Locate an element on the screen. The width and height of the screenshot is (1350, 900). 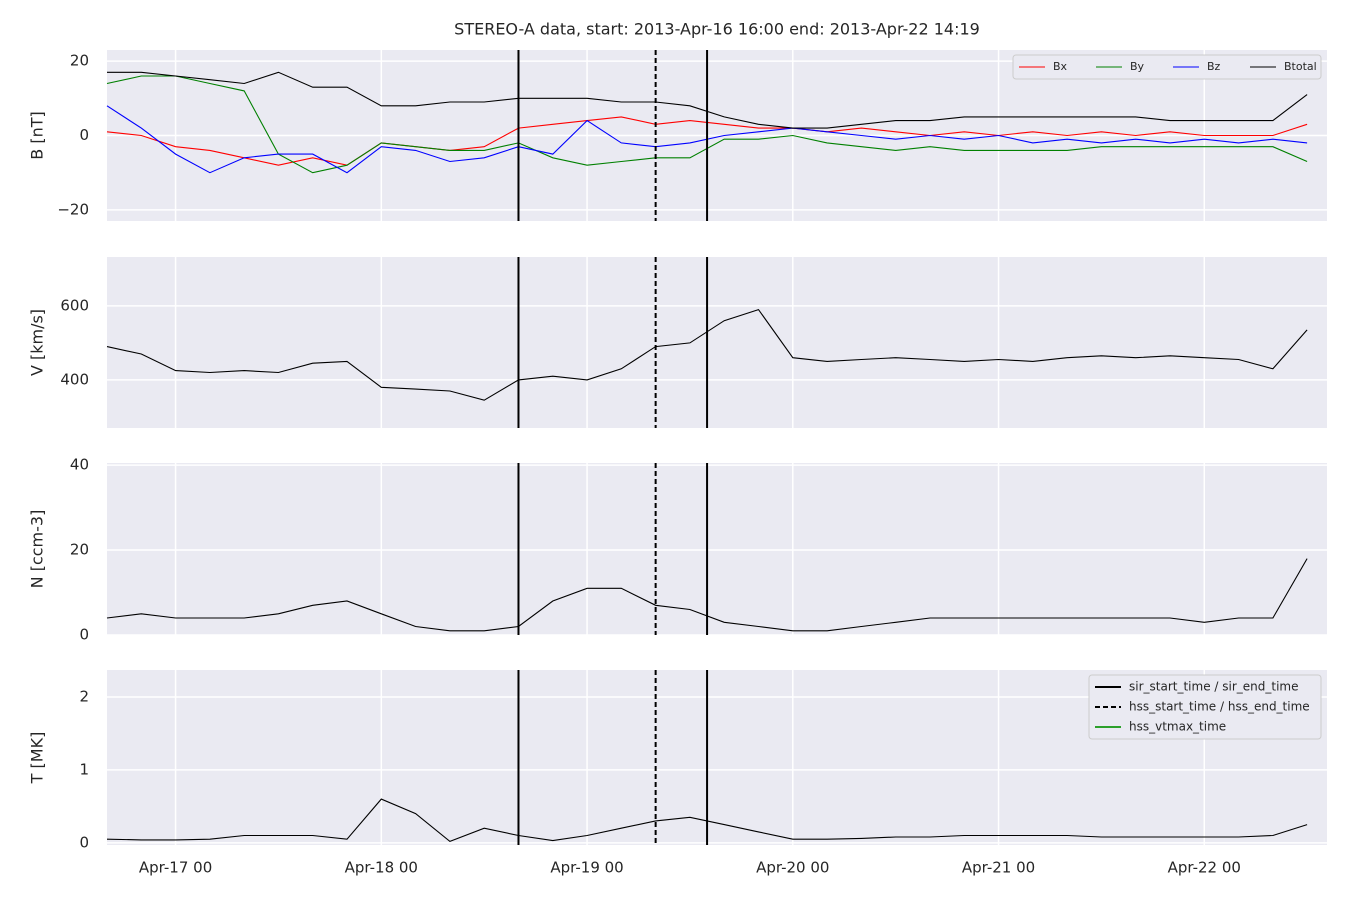
y-axis-label: V [km/s] is located at coordinates (37, 342).